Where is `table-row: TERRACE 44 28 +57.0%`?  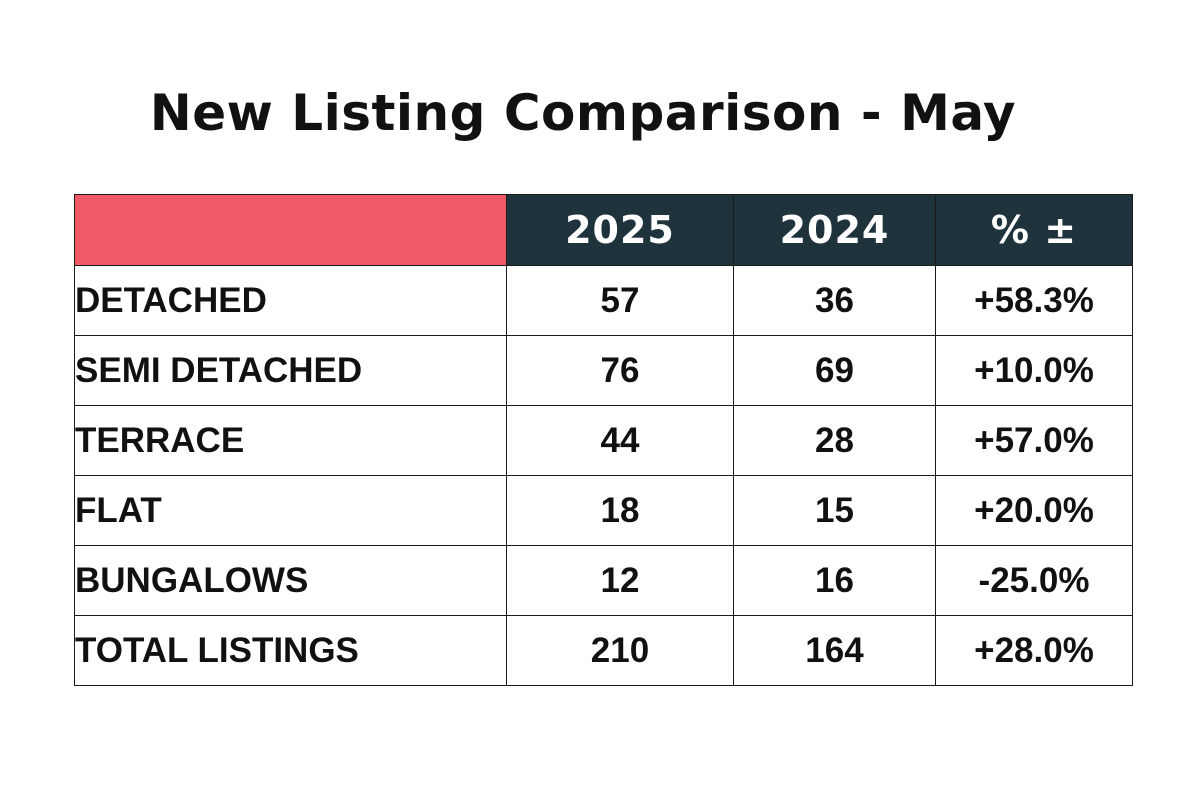 table-row: TERRACE 44 28 +57.0% is located at coordinates (603, 440).